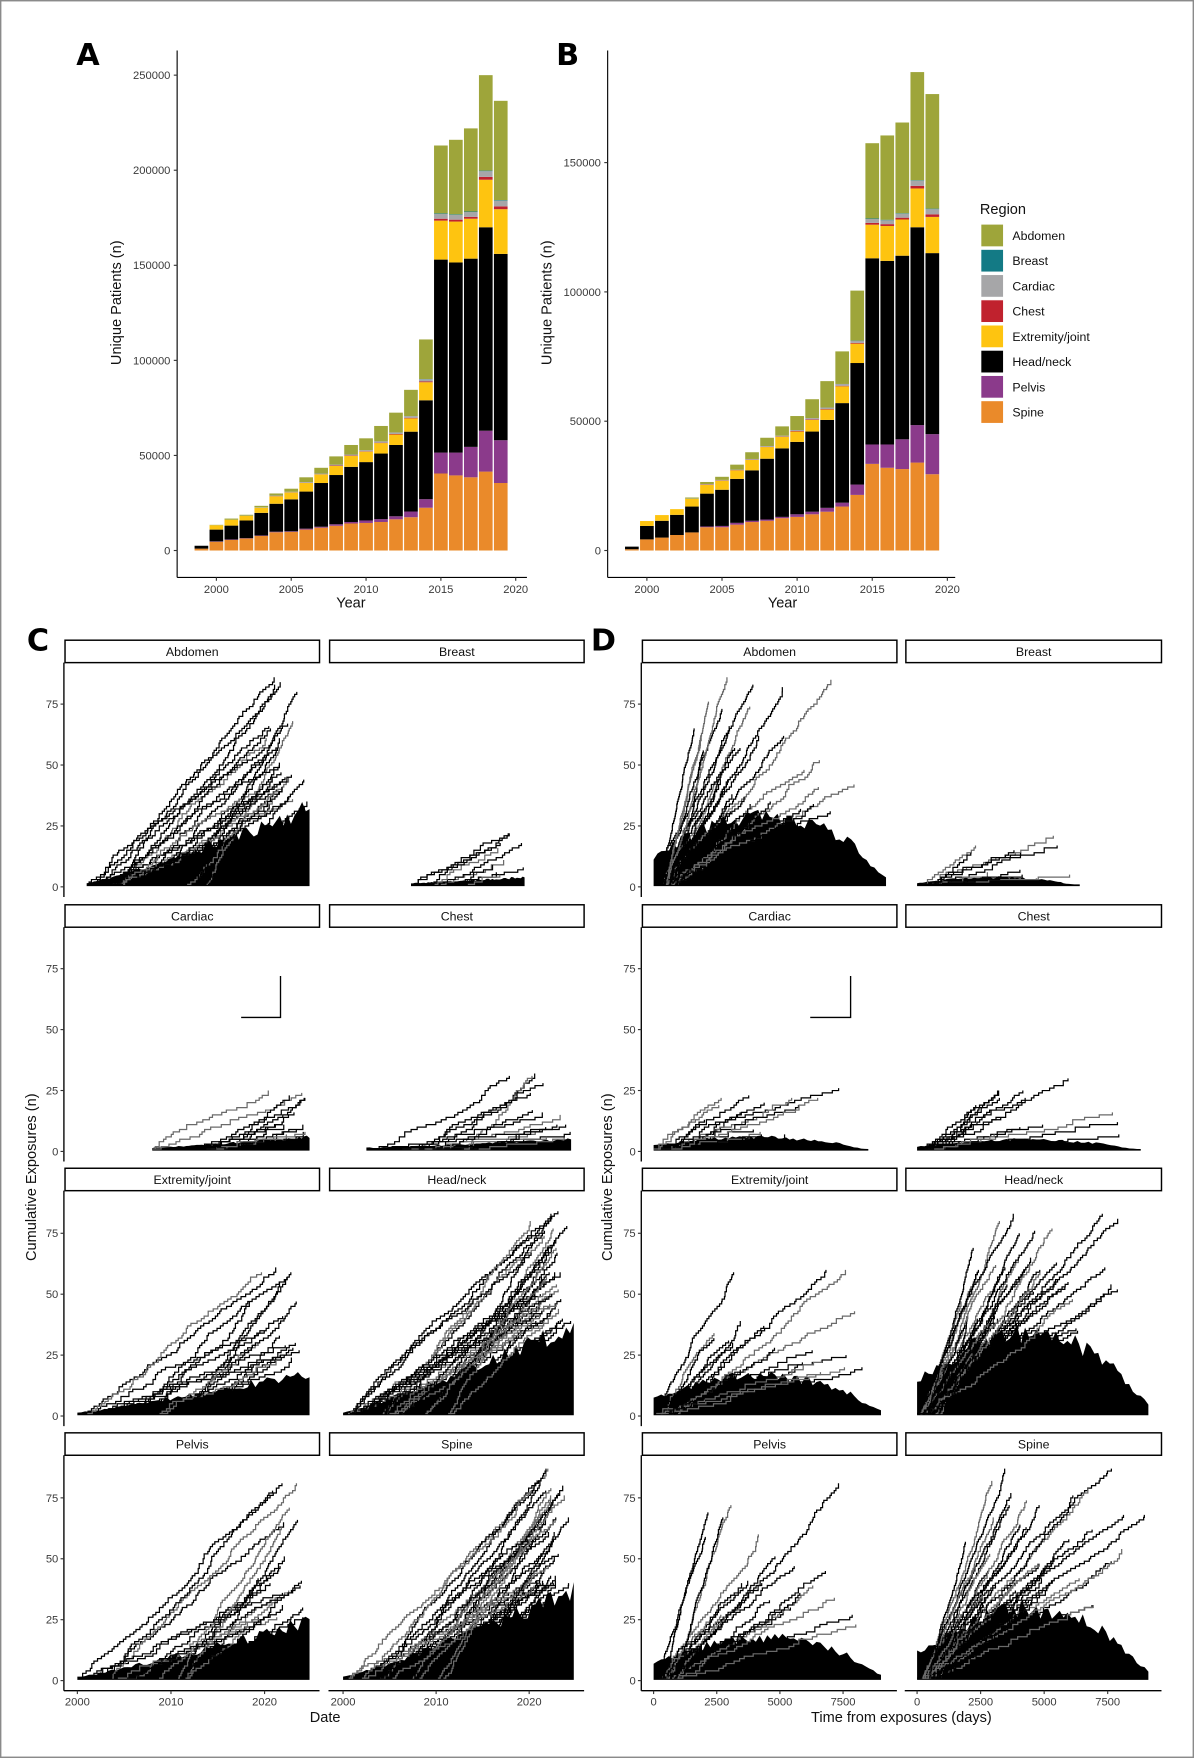 The width and height of the screenshot is (1194, 1758). What do you see at coordinates (707, 510) in the screenshot?
I see `bar-segment-head-neck-2004` at bounding box center [707, 510].